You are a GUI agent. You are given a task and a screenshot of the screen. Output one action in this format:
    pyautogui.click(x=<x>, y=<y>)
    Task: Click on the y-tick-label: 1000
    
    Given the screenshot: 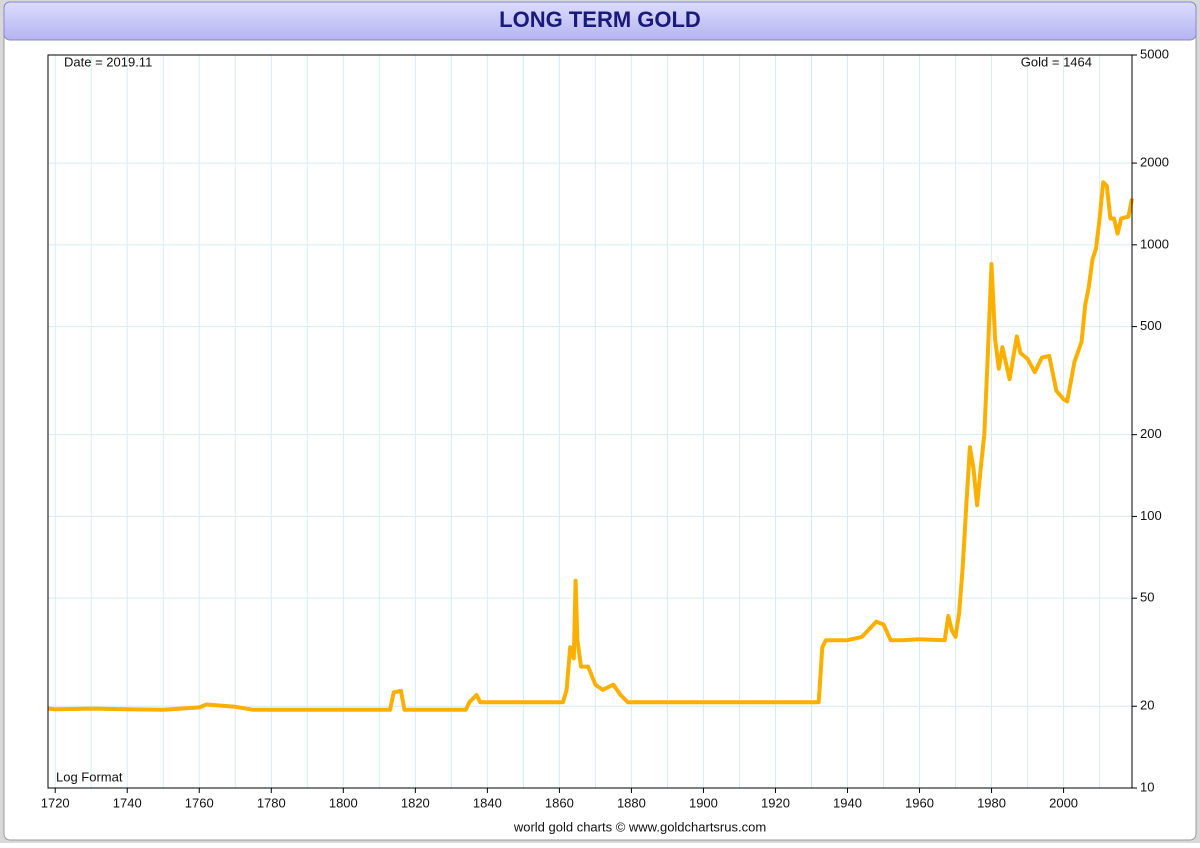 What is the action you would take?
    pyautogui.click(x=1154, y=243)
    